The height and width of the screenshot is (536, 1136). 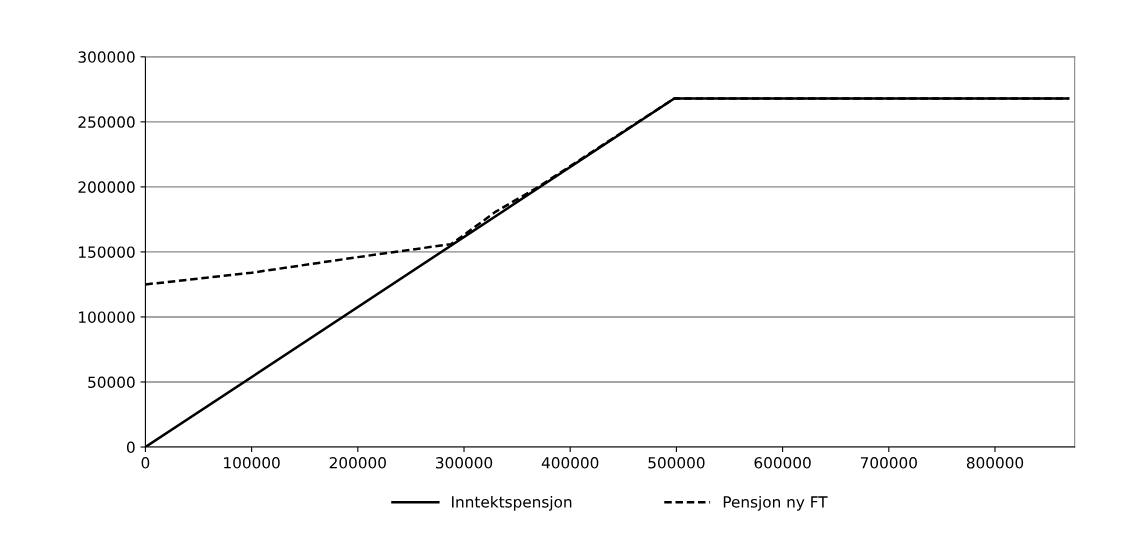 What do you see at coordinates (106, 122) in the screenshot?
I see `y-tick-label: 250000` at bounding box center [106, 122].